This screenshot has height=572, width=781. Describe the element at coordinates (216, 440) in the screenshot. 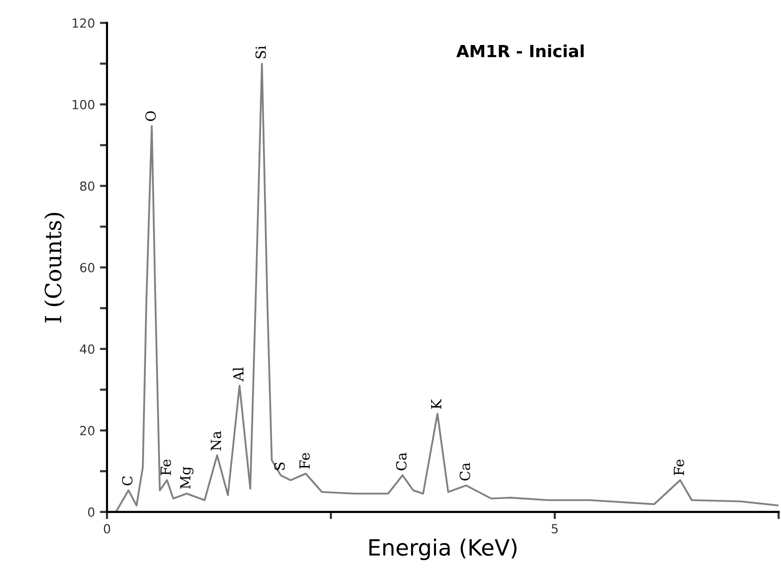

I see `annotation: Na` at that location.